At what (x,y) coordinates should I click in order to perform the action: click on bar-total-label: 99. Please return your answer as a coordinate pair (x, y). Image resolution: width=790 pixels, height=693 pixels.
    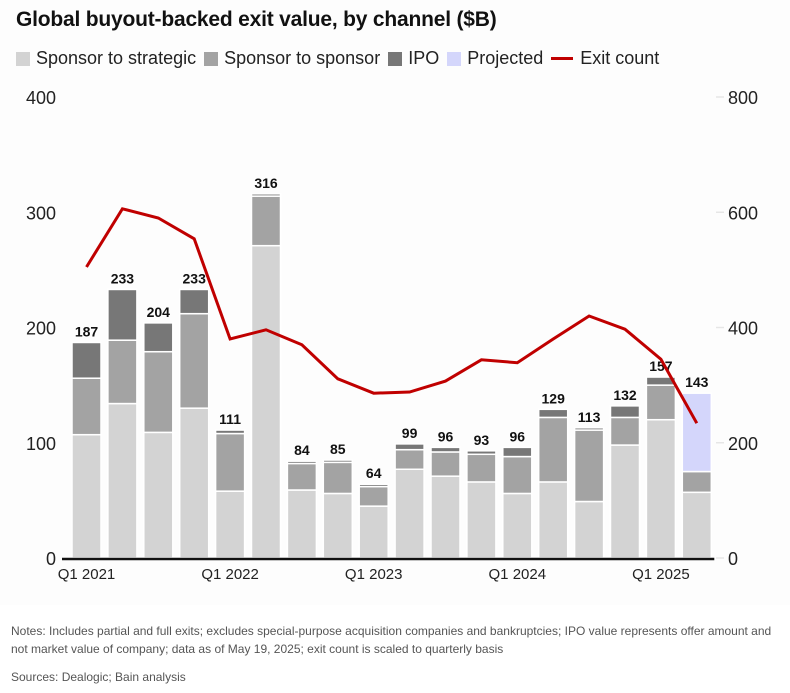
    Looking at the image, I should click on (410, 433).